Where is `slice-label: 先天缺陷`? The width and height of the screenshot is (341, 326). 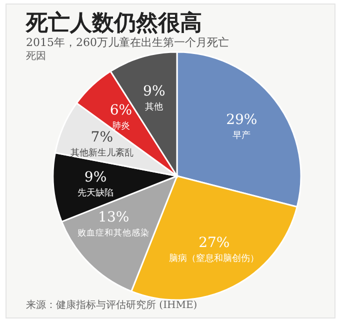 slice-label: 先天缺陷 is located at coordinates (96, 193).